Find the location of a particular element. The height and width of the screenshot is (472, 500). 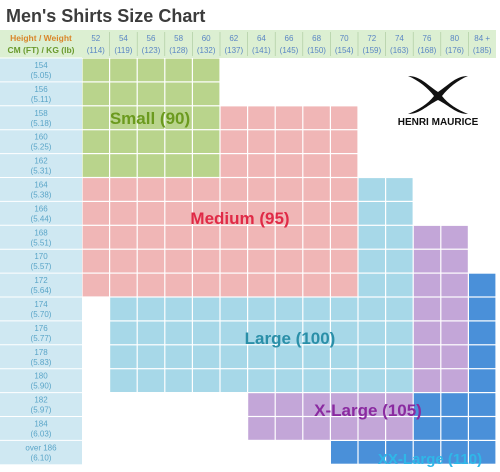

weight-header-lb: (123) is located at coordinates (151, 50).